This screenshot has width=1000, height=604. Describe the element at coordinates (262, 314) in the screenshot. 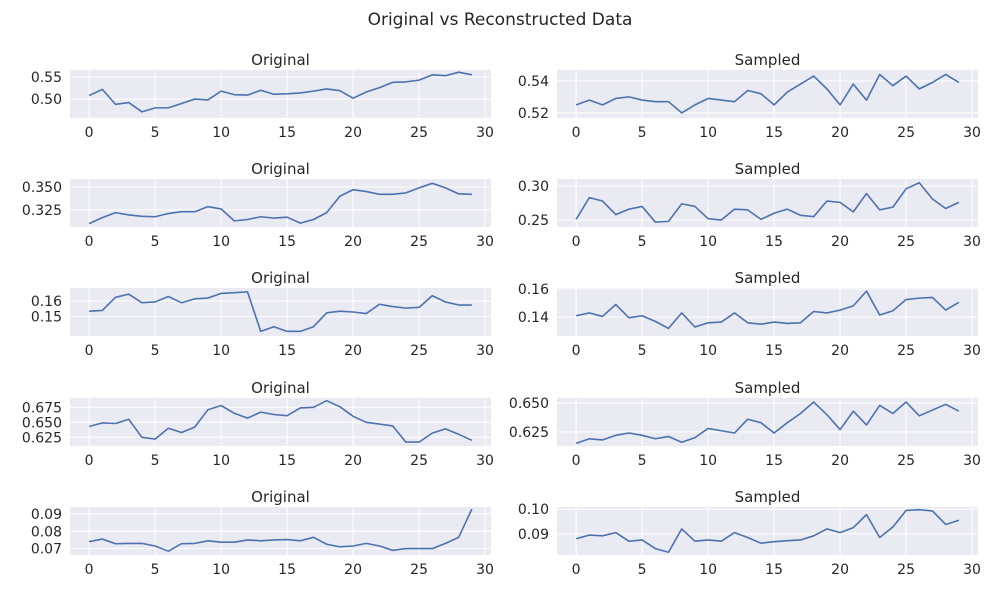

I see `subplot-5: 0 5 10 15 20 25 30 0.150.16 Original` at that location.